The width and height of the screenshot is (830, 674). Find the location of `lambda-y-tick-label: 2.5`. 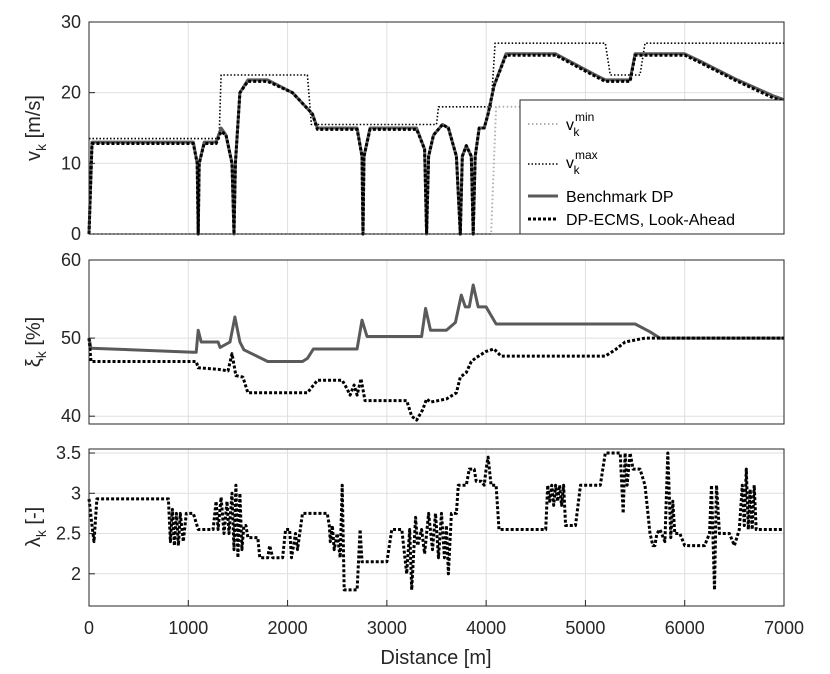

lambda-y-tick-label: 2.5 is located at coordinates (68, 534).